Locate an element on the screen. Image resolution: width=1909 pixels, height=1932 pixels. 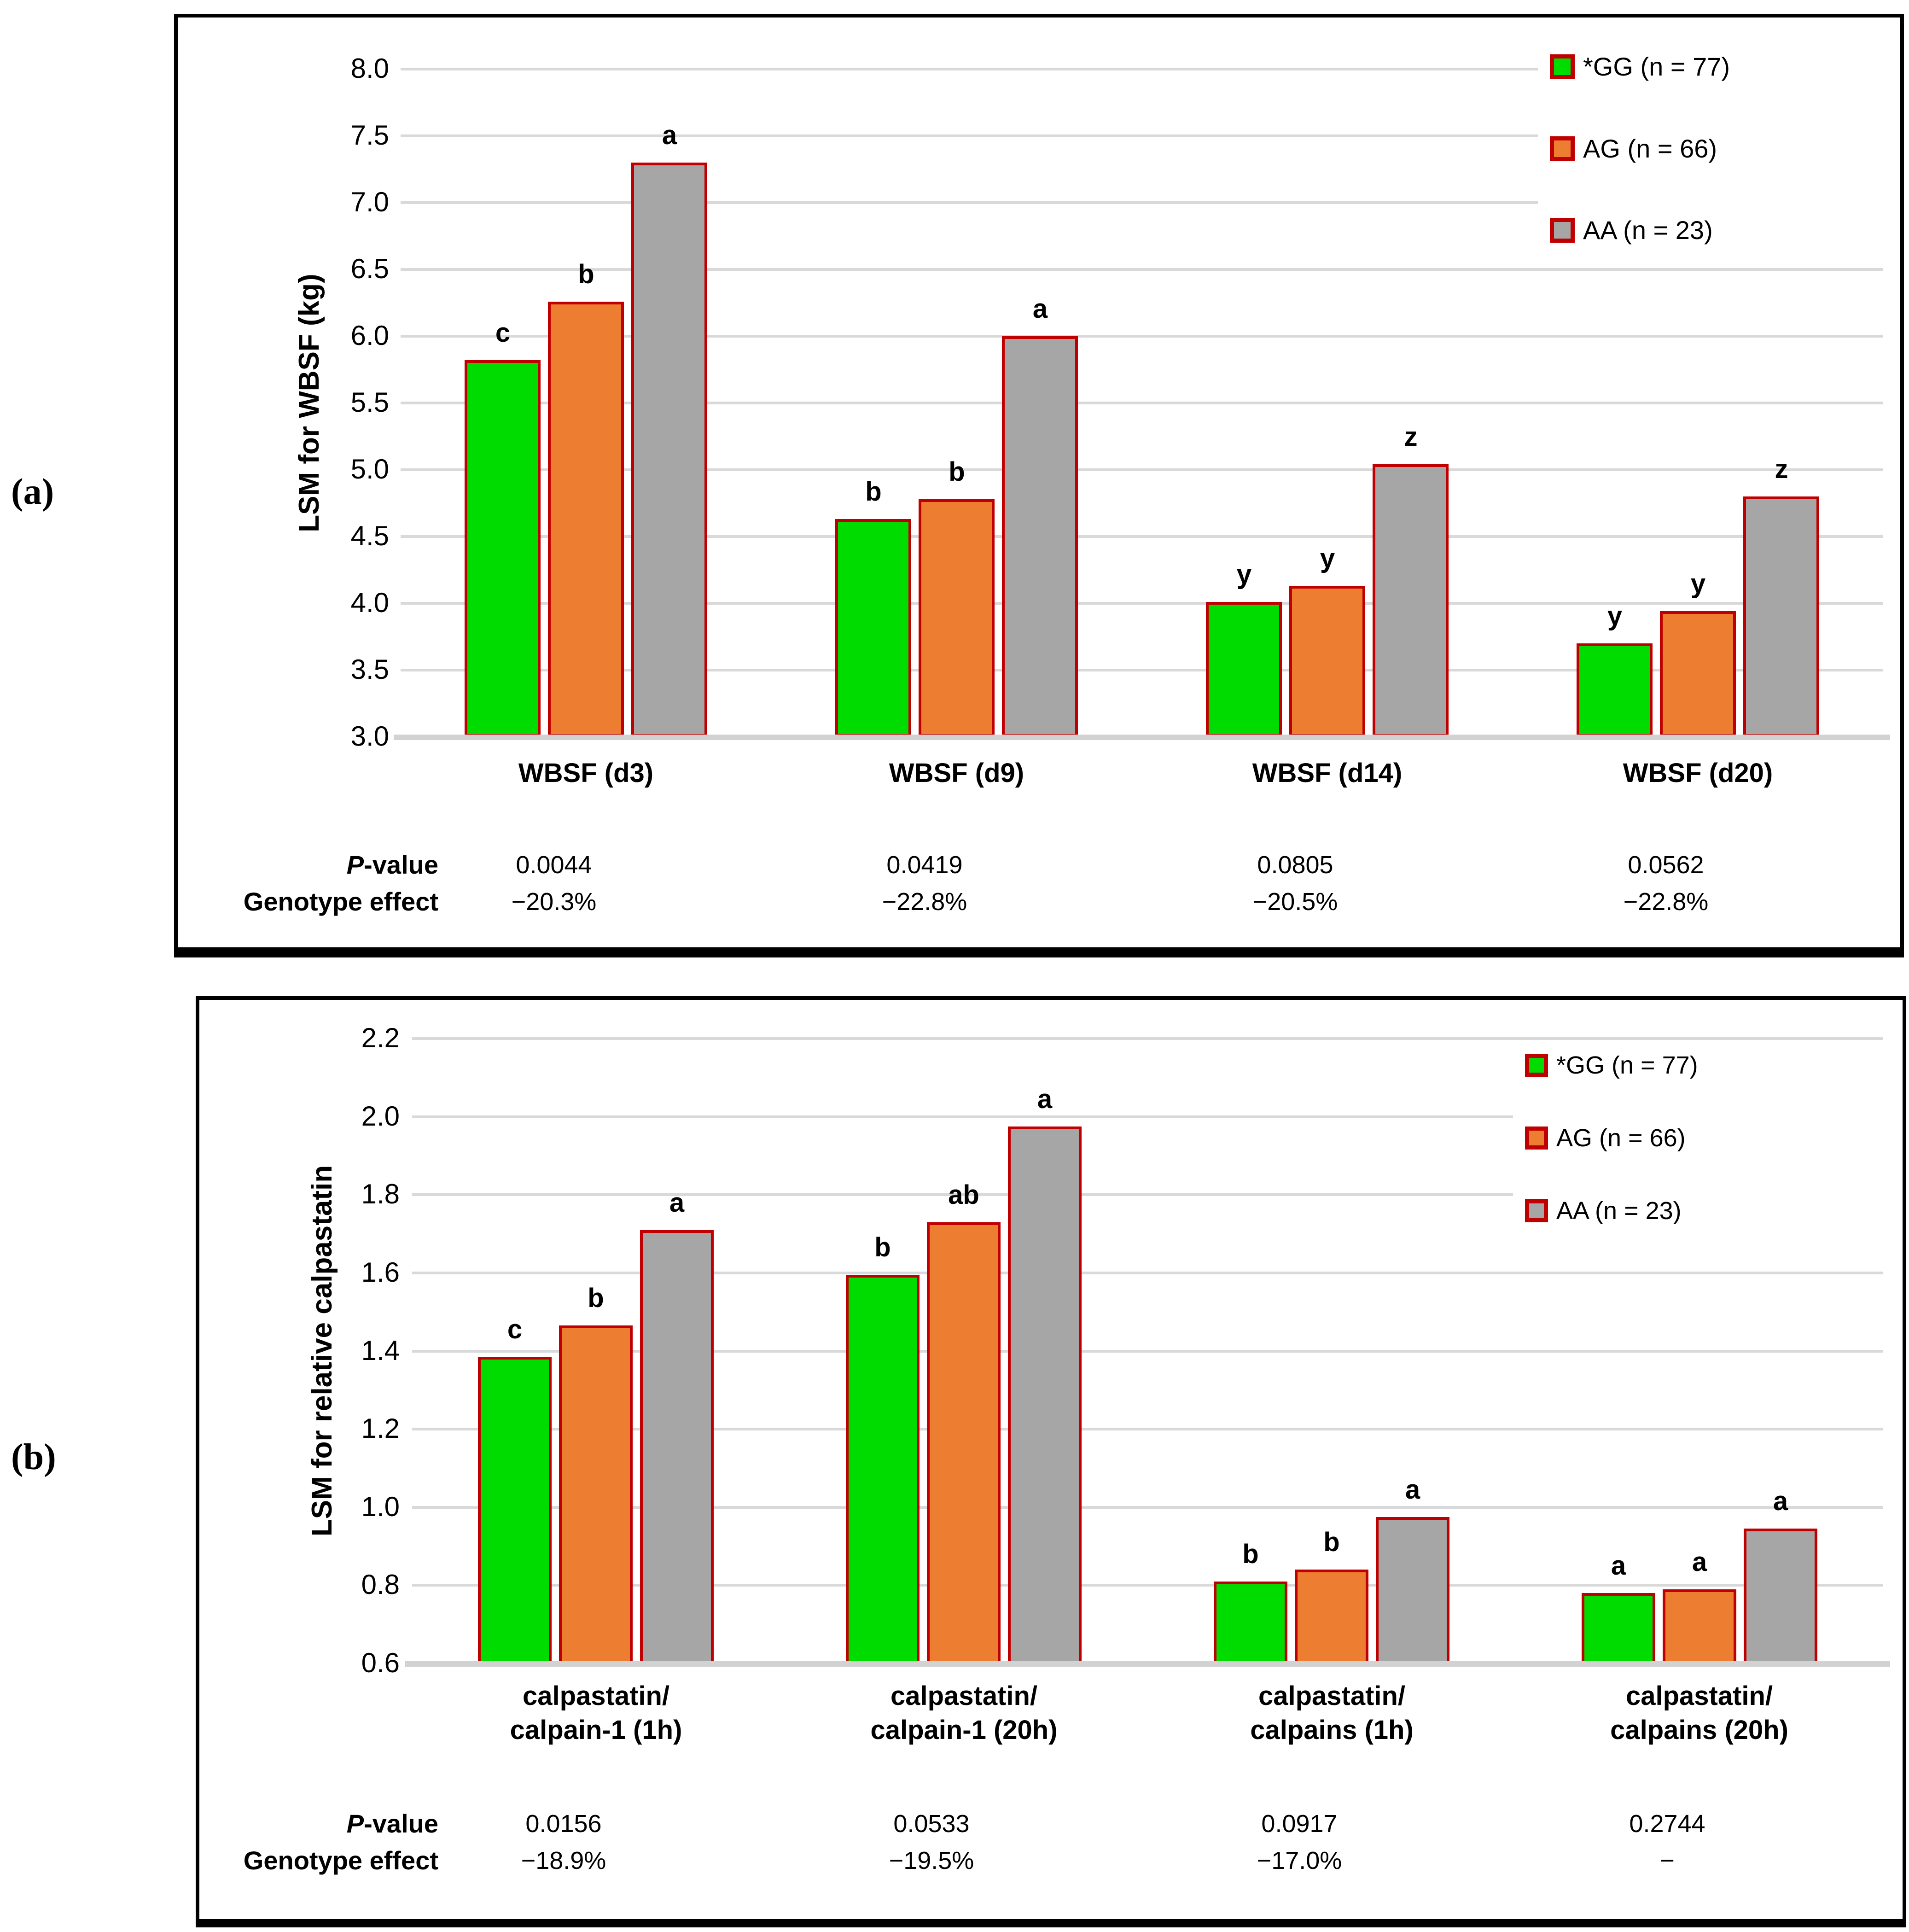
y-axis-tick-label: 6.5 is located at coordinates (370, 268).